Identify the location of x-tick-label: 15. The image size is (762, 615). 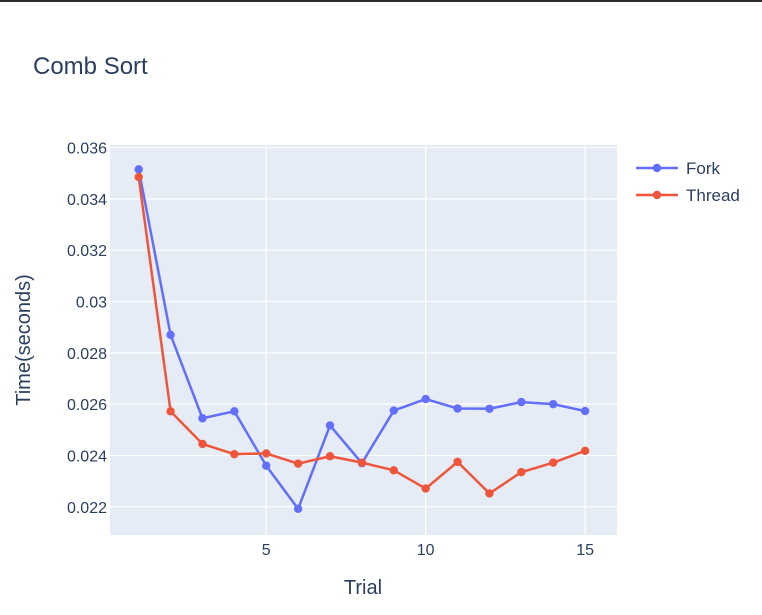
(585, 550).